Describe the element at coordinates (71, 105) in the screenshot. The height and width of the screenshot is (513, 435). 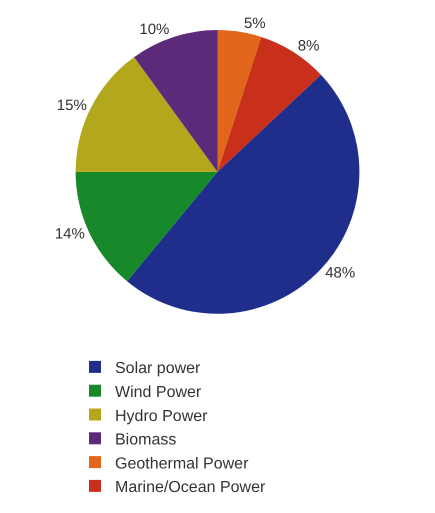
I see `data-label: 15%` at that location.